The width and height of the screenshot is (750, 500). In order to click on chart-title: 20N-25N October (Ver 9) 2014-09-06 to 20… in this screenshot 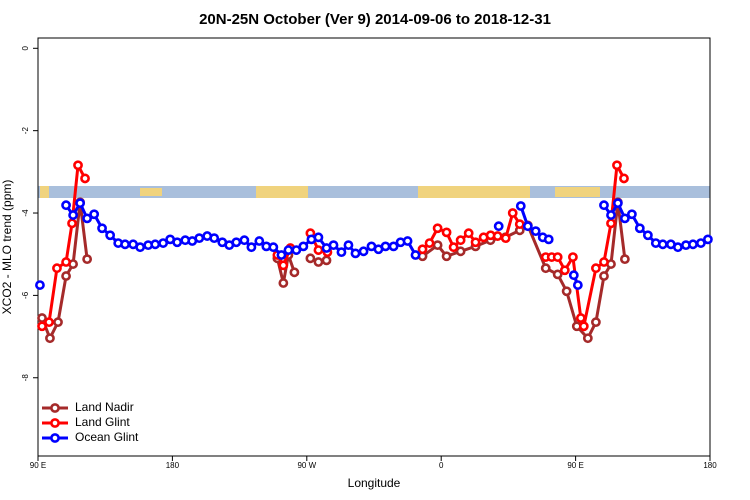, I will do `click(375, 19)`.